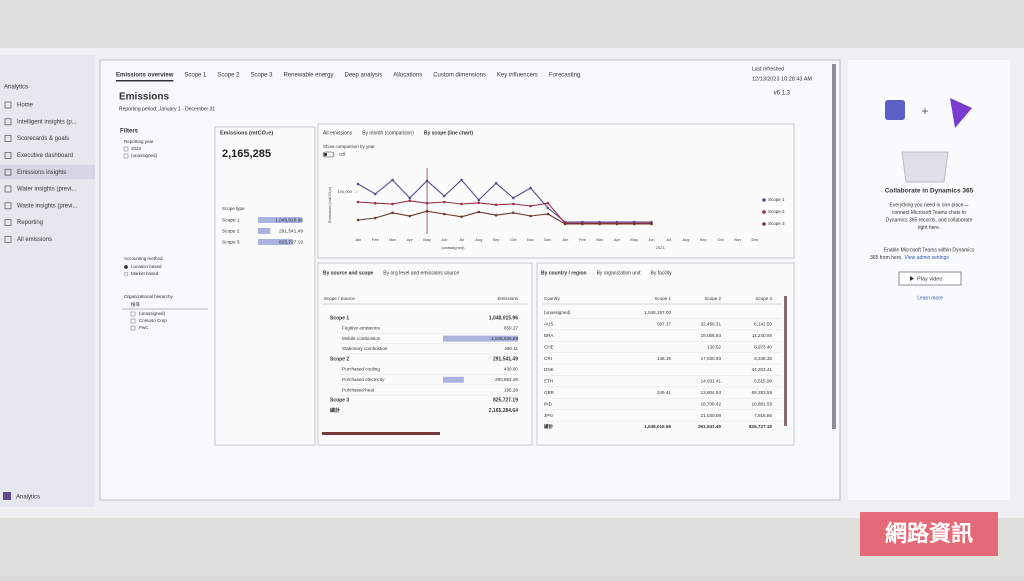 Image resolution: width=1024 pixels, height=581 pixels. What do you see at coordinates (246, 133) in the screenshot?
I see `total-label: Emissions (mtCO₂e)` at bounding box center [246, 133].